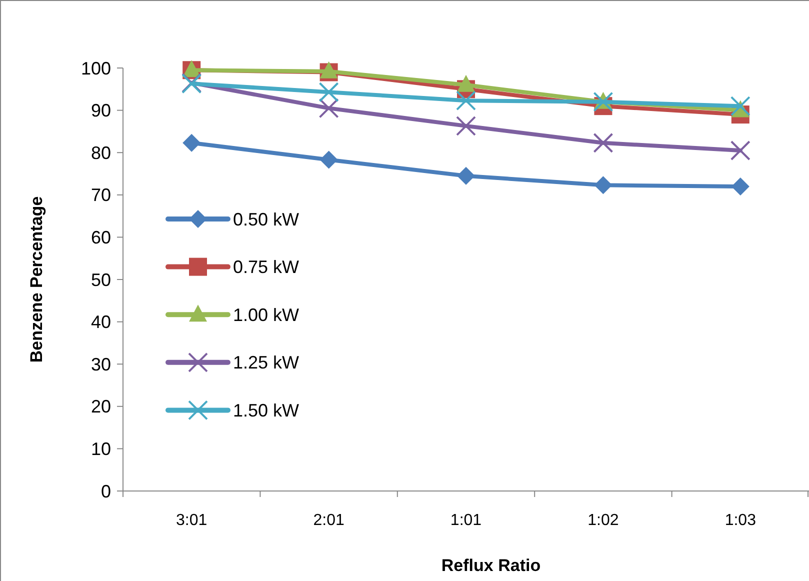 The height and width of the screenshot is (581, 809). Describe the element at coordinates (100, 195) in the screenshot. I see `y-tick-label: 70` at that location.